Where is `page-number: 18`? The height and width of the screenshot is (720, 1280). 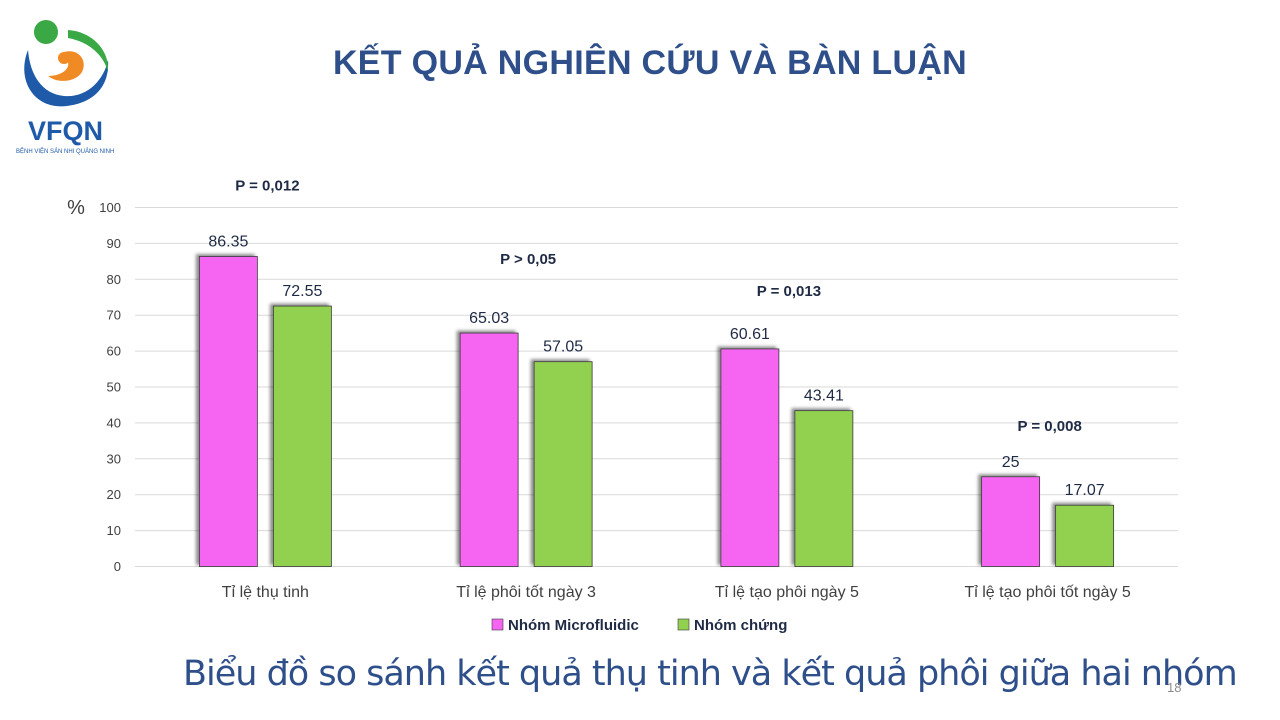
page-number: 18 is located at coordinates (1174, 687).